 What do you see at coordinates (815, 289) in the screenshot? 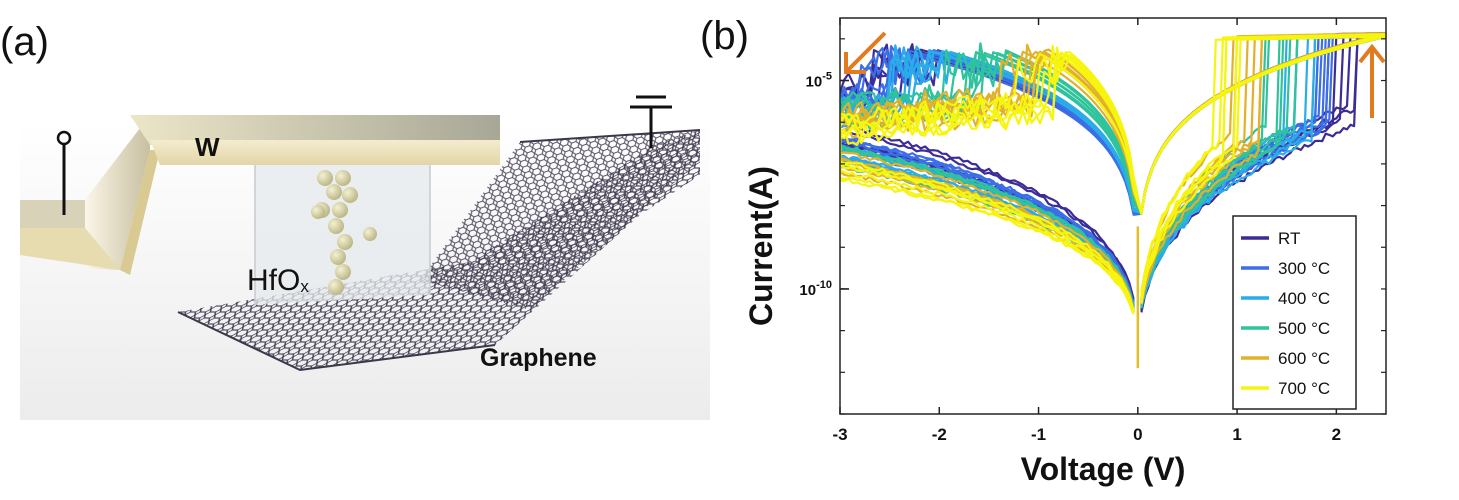
I see `y-tick-label: 10-10` at bounding box center [815, 289].